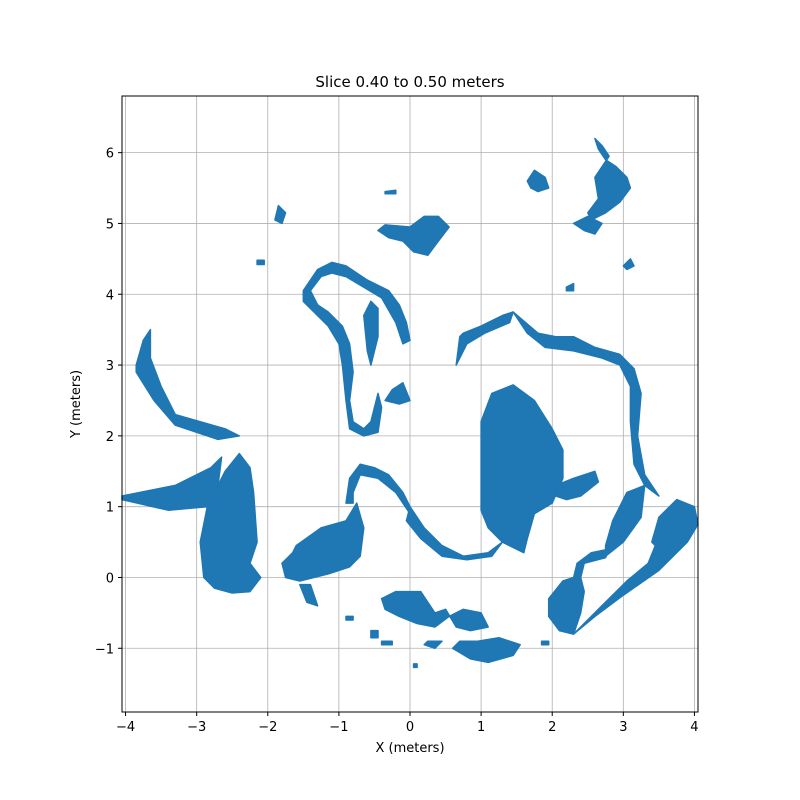  Describe the element at coordinates (481, 727) in the screenshot. I see `x-tick-label: 1` at that location.